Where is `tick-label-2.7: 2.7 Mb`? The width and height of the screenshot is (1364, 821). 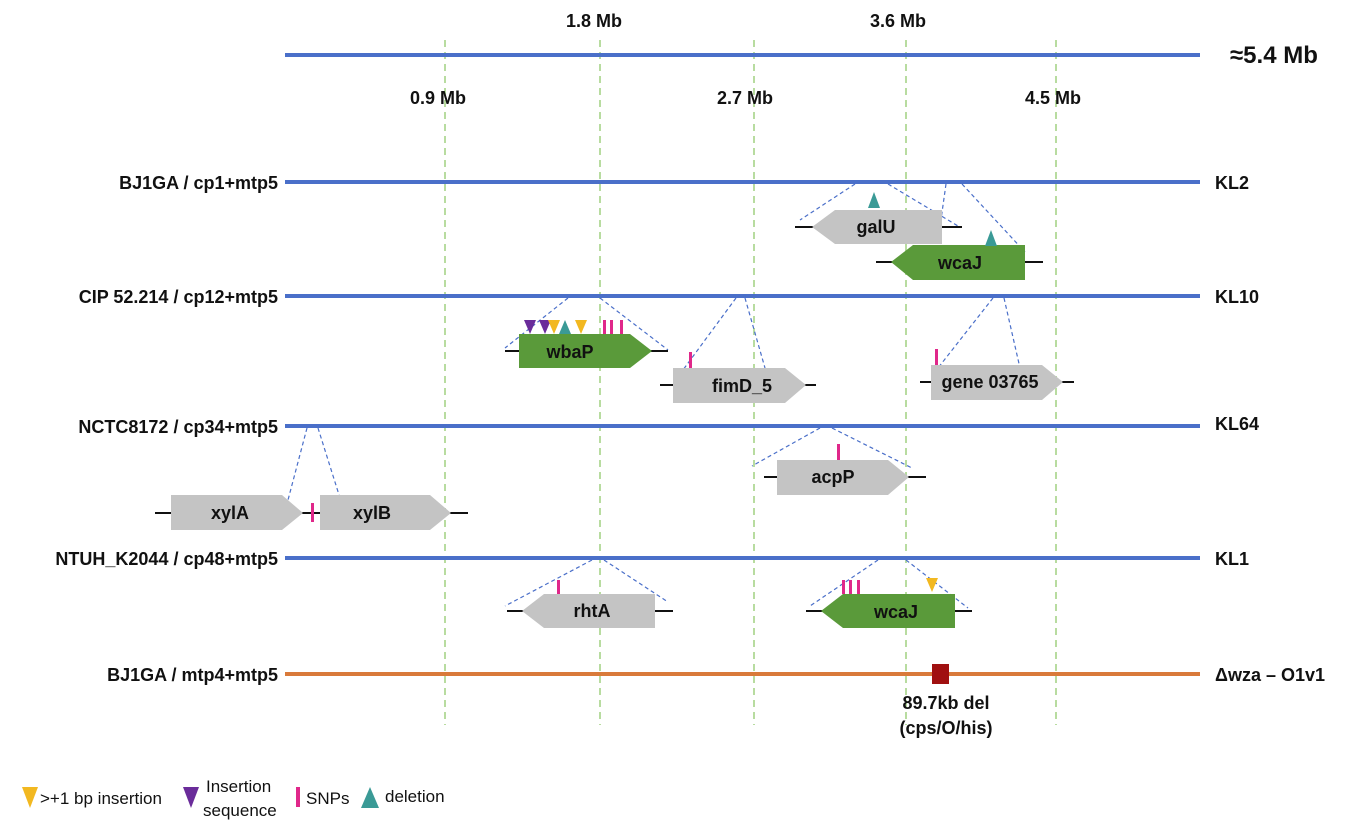 tick-label-2.7: 2.7 Mb is located at coordinates (745, 98).